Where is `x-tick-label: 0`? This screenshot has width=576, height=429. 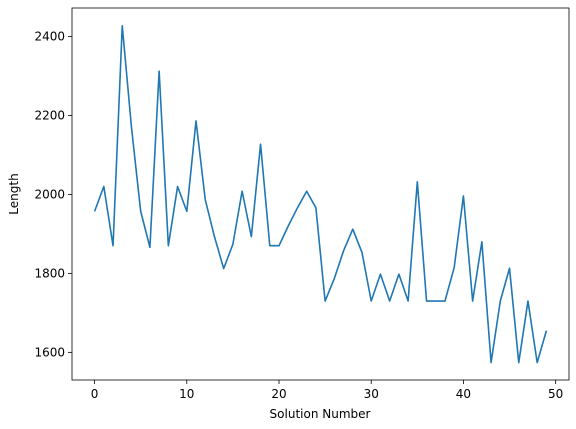
x-tick-label: 0 is located at coordinates (95, 394).